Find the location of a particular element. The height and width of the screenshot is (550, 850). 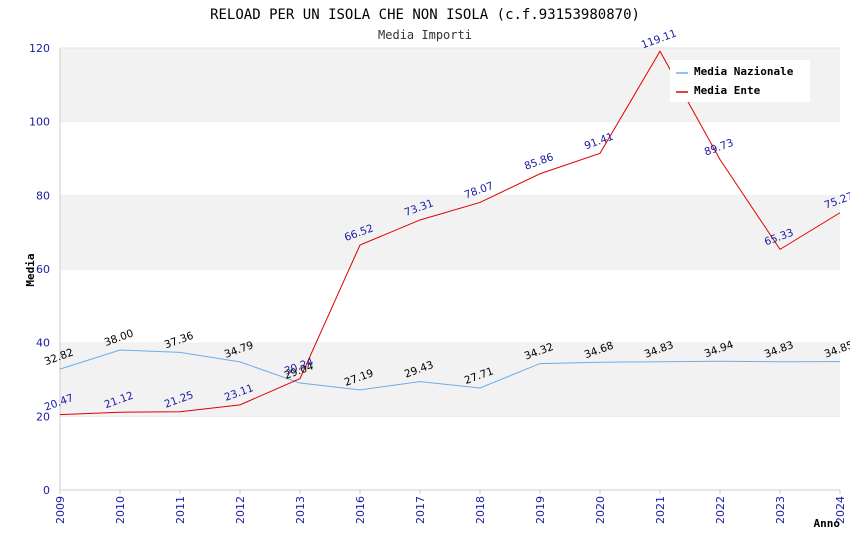

y-ticks: 0 20 40 60 80 100 120 is located at coordinates (39, 269).